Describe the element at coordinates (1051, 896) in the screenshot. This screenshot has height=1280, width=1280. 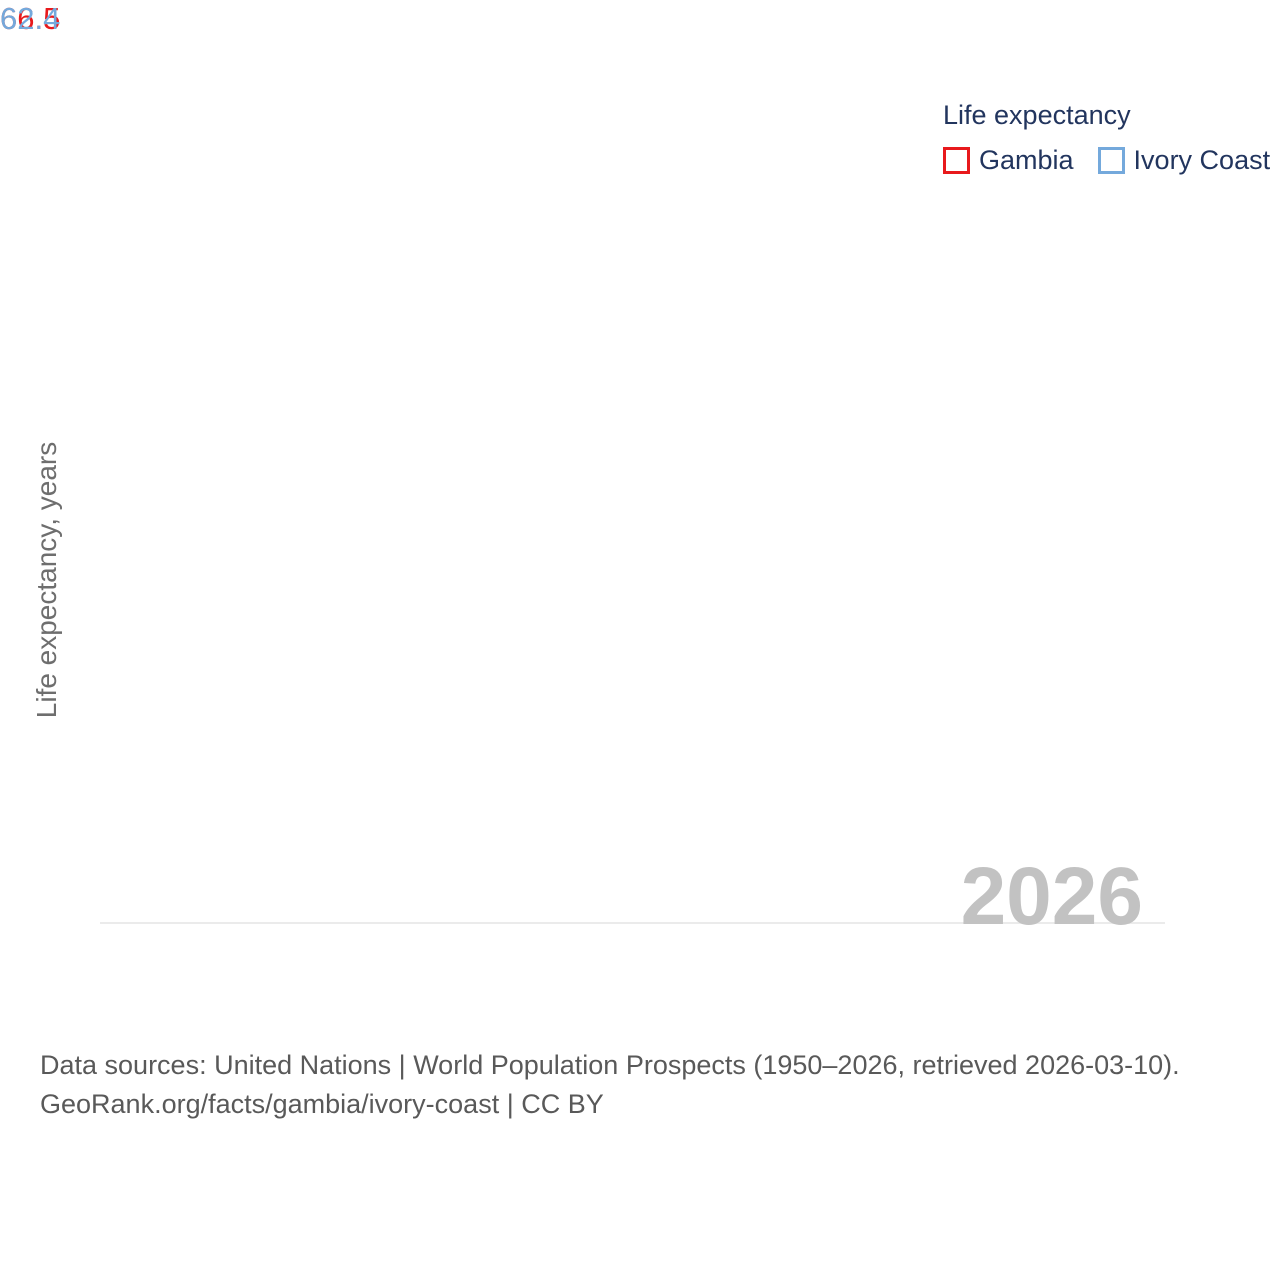
I see `watermark-year: 2026` at that location.